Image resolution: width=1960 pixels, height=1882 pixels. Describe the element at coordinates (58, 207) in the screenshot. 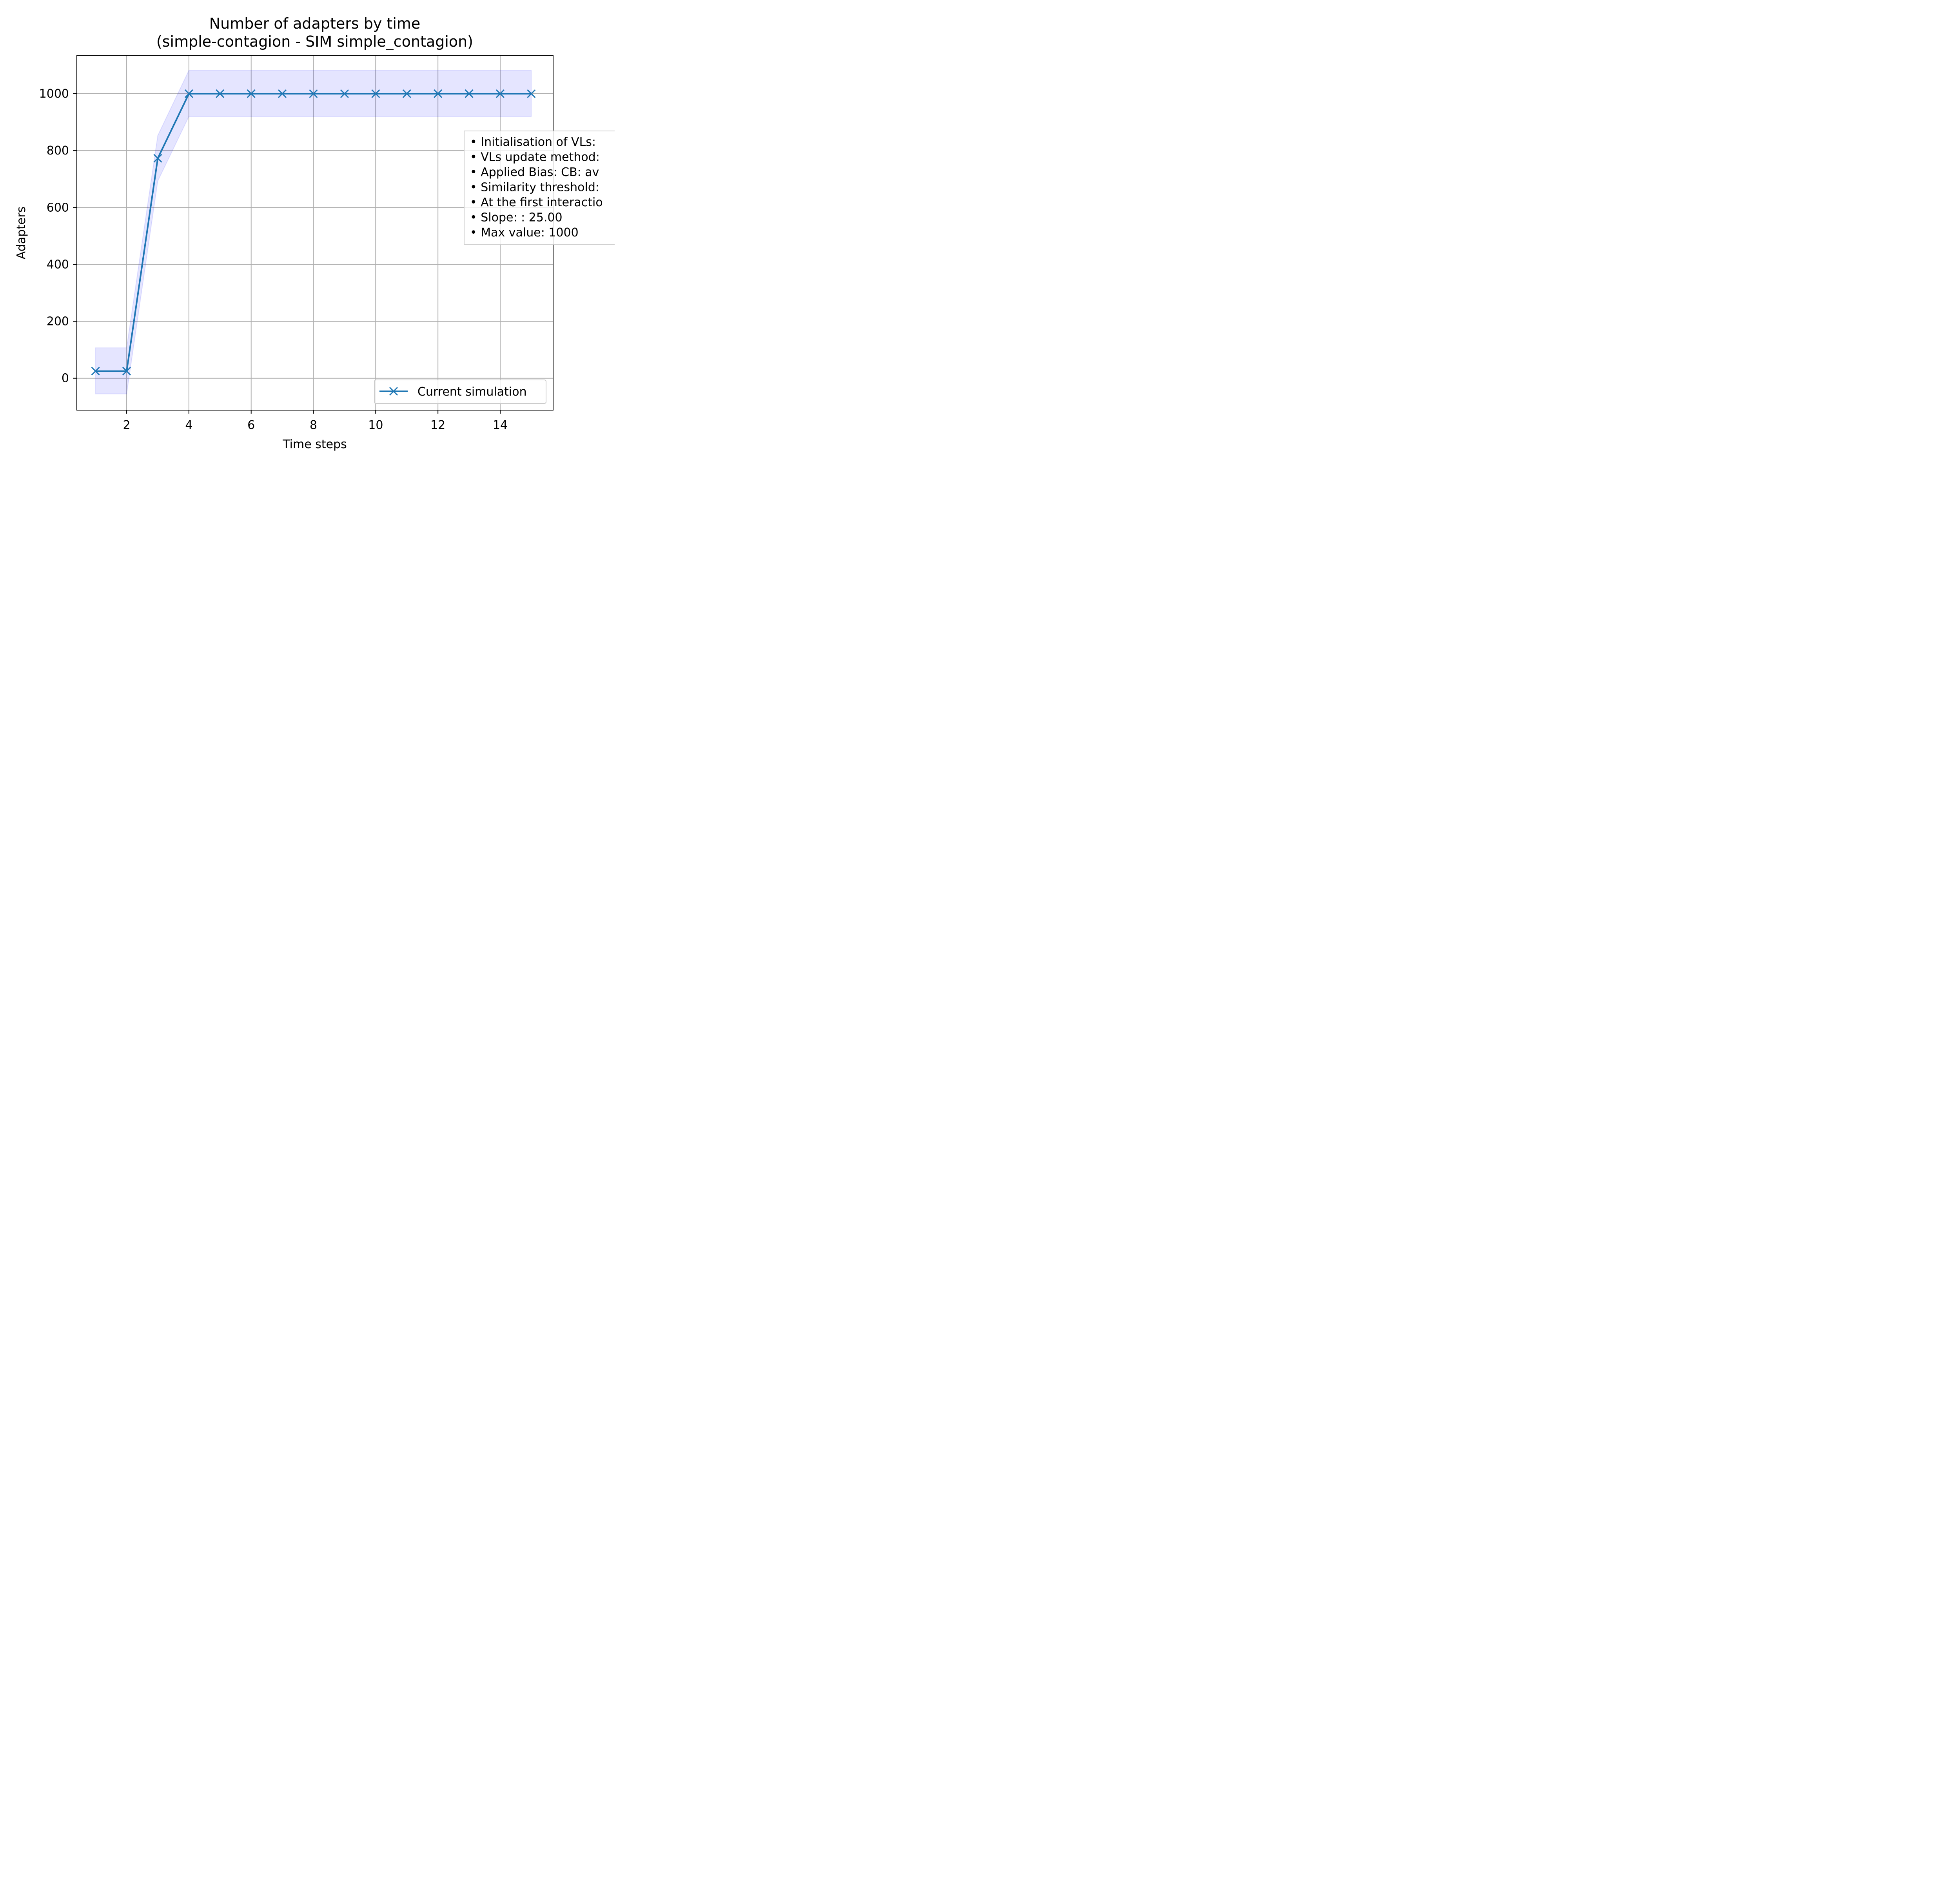

I see `y-tick-label-600: 600` at that location.